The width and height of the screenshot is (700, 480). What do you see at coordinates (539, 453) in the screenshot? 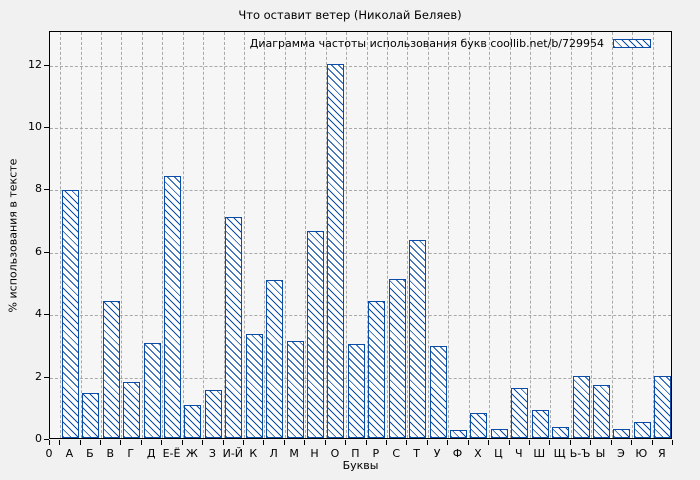
I see `x-tick-label: Ш` at bounding box center [539, 453].